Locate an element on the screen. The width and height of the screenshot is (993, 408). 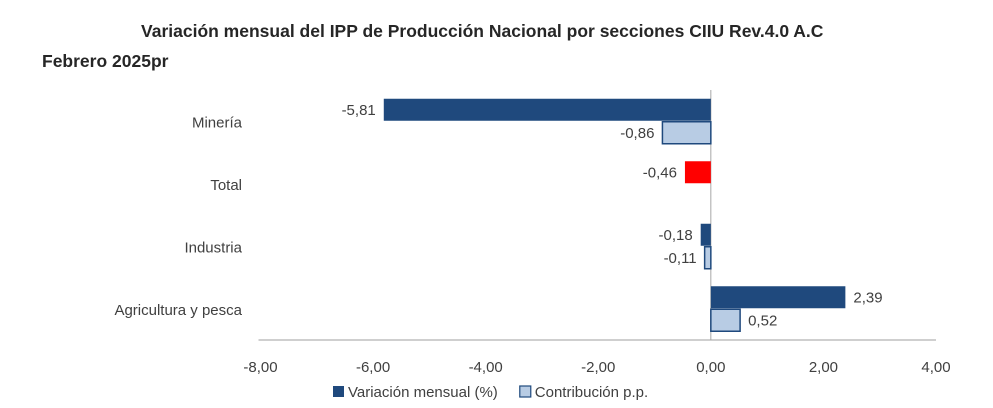
data-label: 0,52 is located at coordinates (762, 320).